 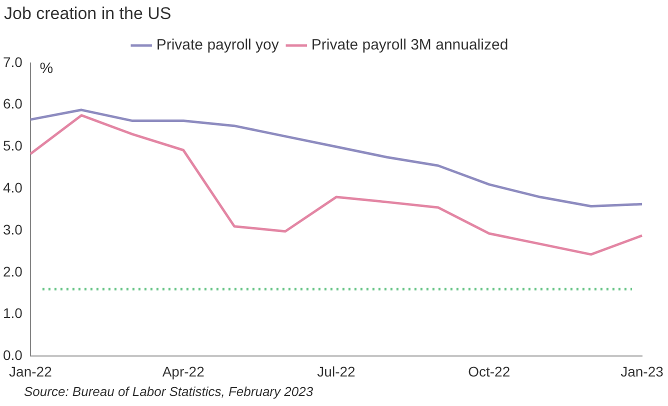 What do you see at coordinates (409, 45) in the screenshot?
I see `legend-label: Private payroll 3M annualized` at bounding box center [409, 45].